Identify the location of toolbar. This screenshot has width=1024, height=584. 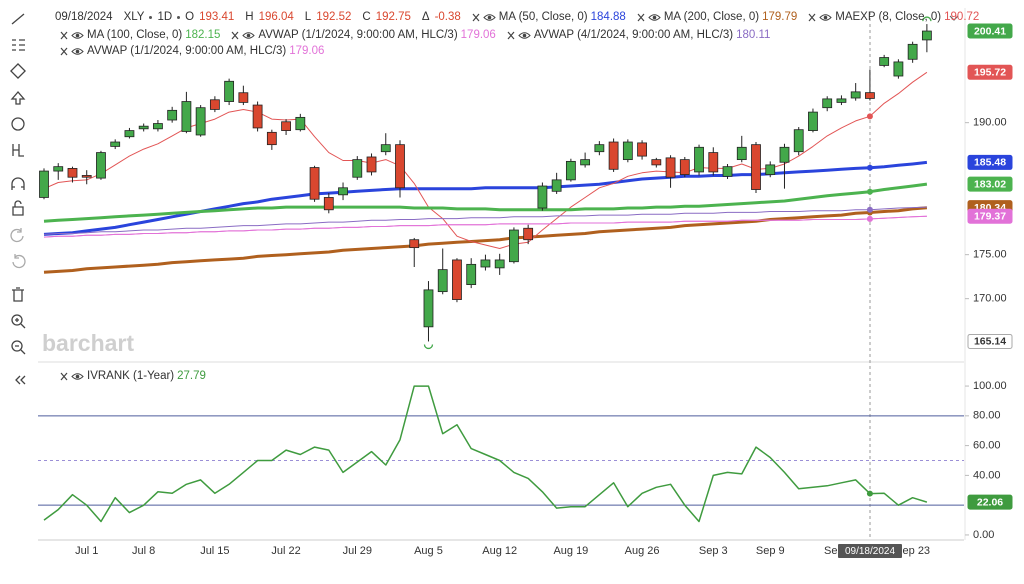
(18, 199).